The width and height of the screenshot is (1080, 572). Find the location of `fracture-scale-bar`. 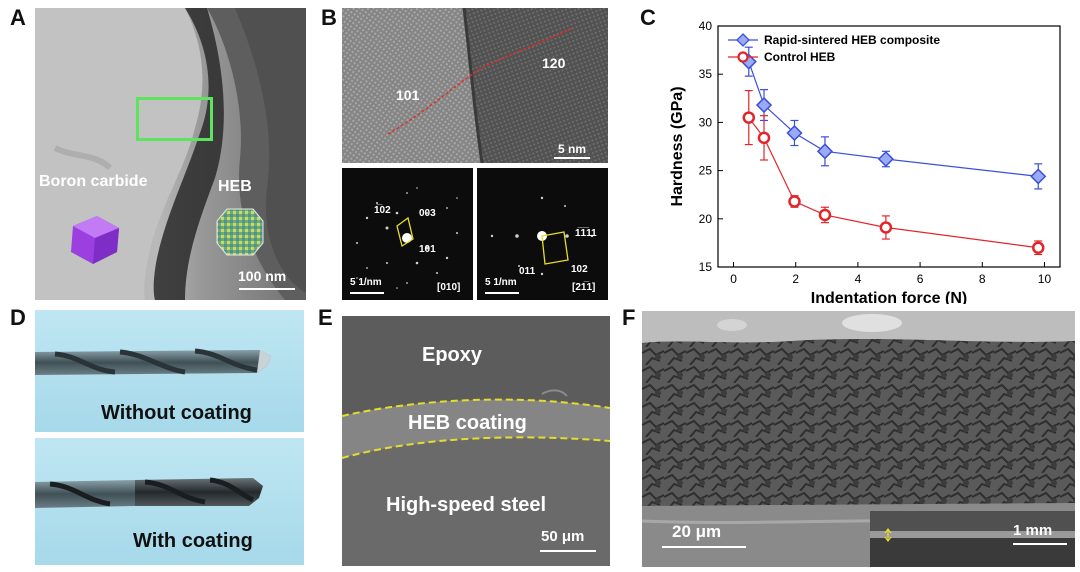

fracture-scale-bar is located at coordinates (704, 547).